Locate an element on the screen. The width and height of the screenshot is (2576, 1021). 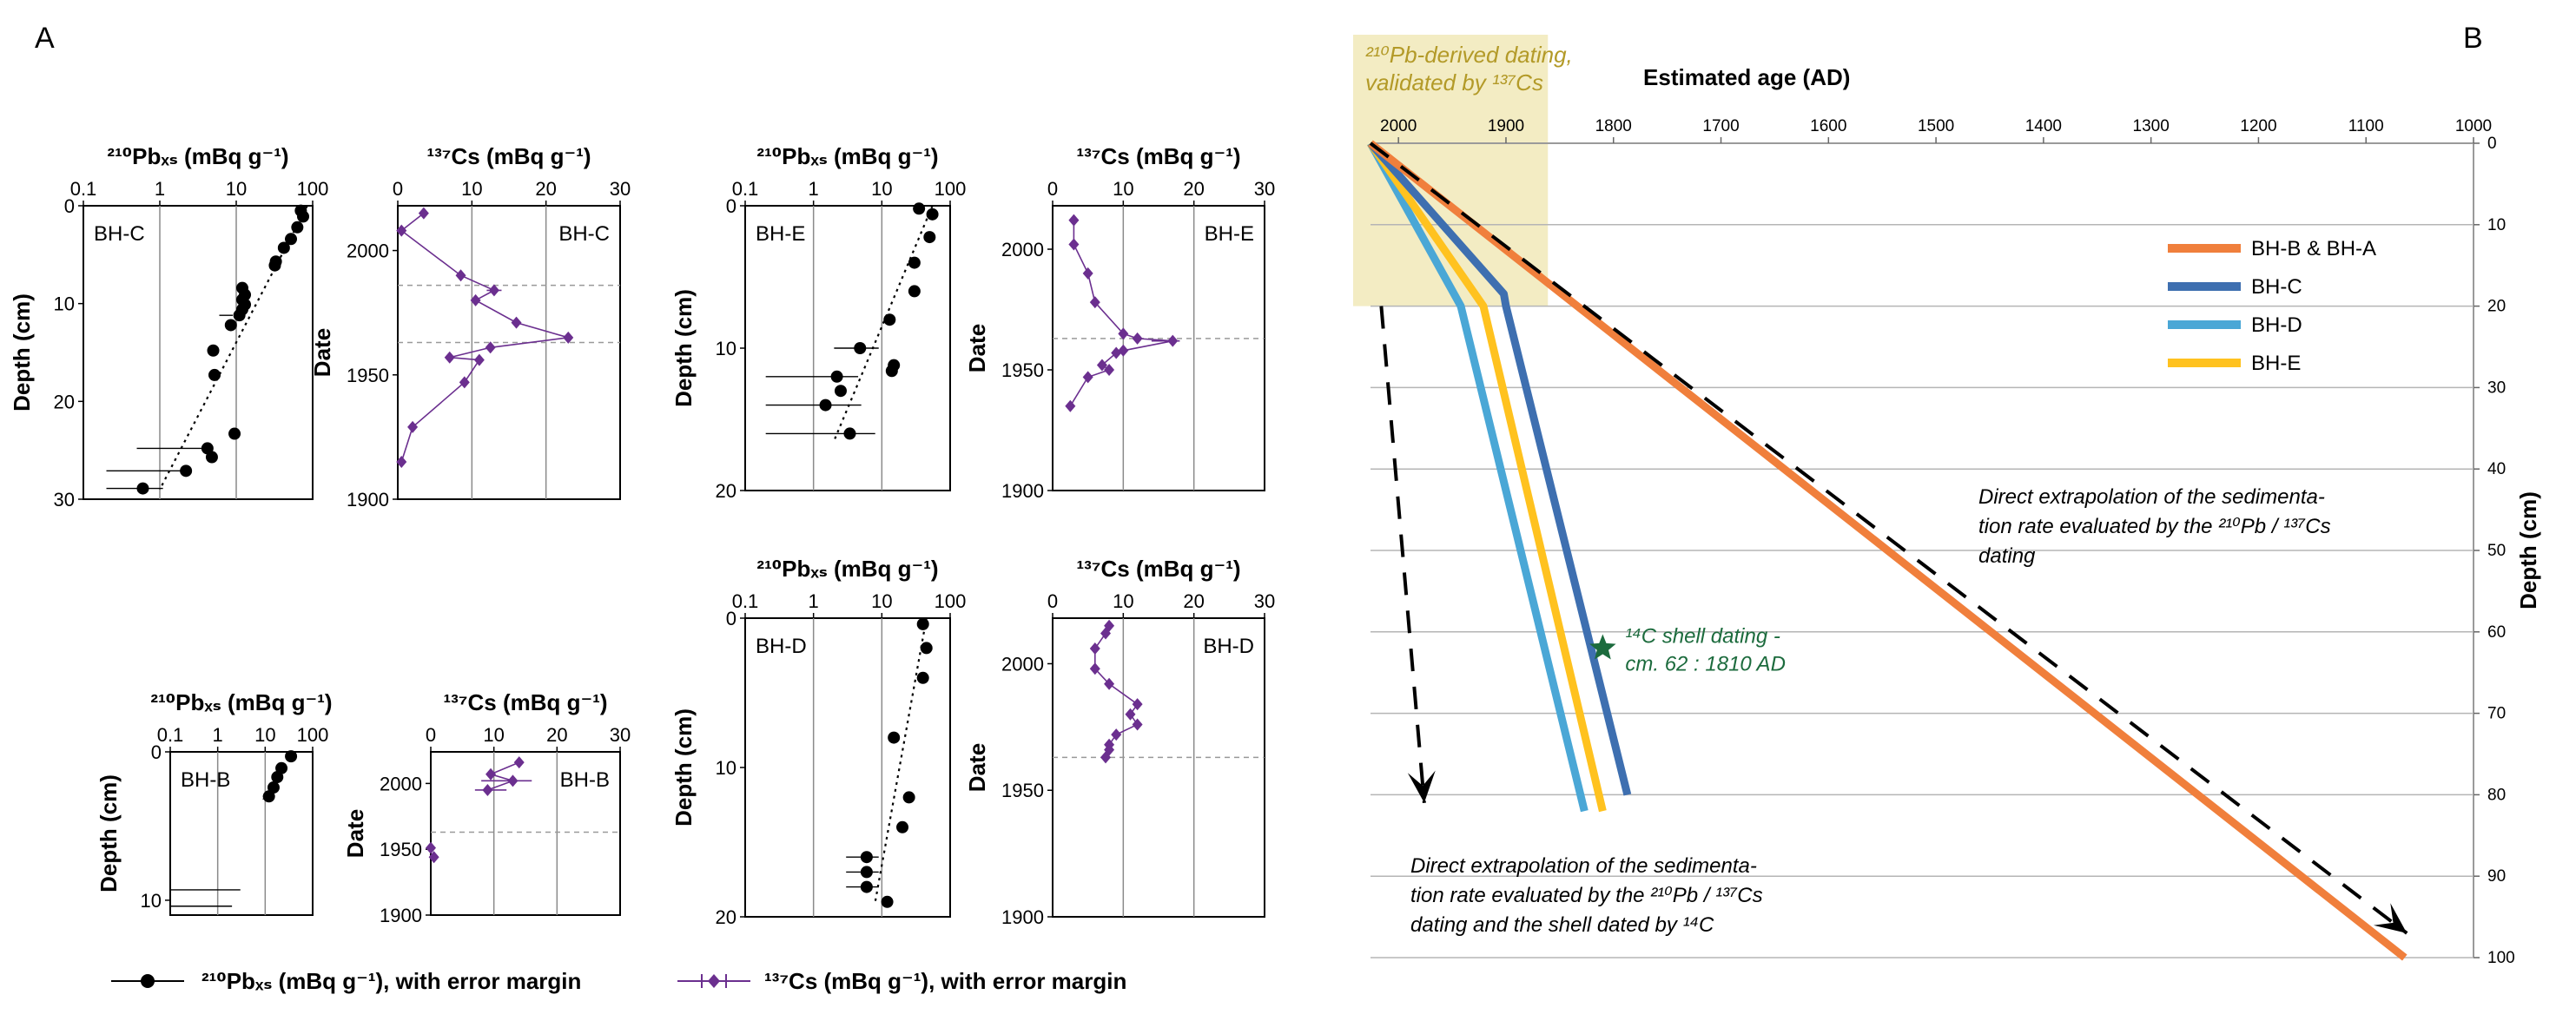
b-y-tick-label: 100 is located at coordinates (2501, 958).